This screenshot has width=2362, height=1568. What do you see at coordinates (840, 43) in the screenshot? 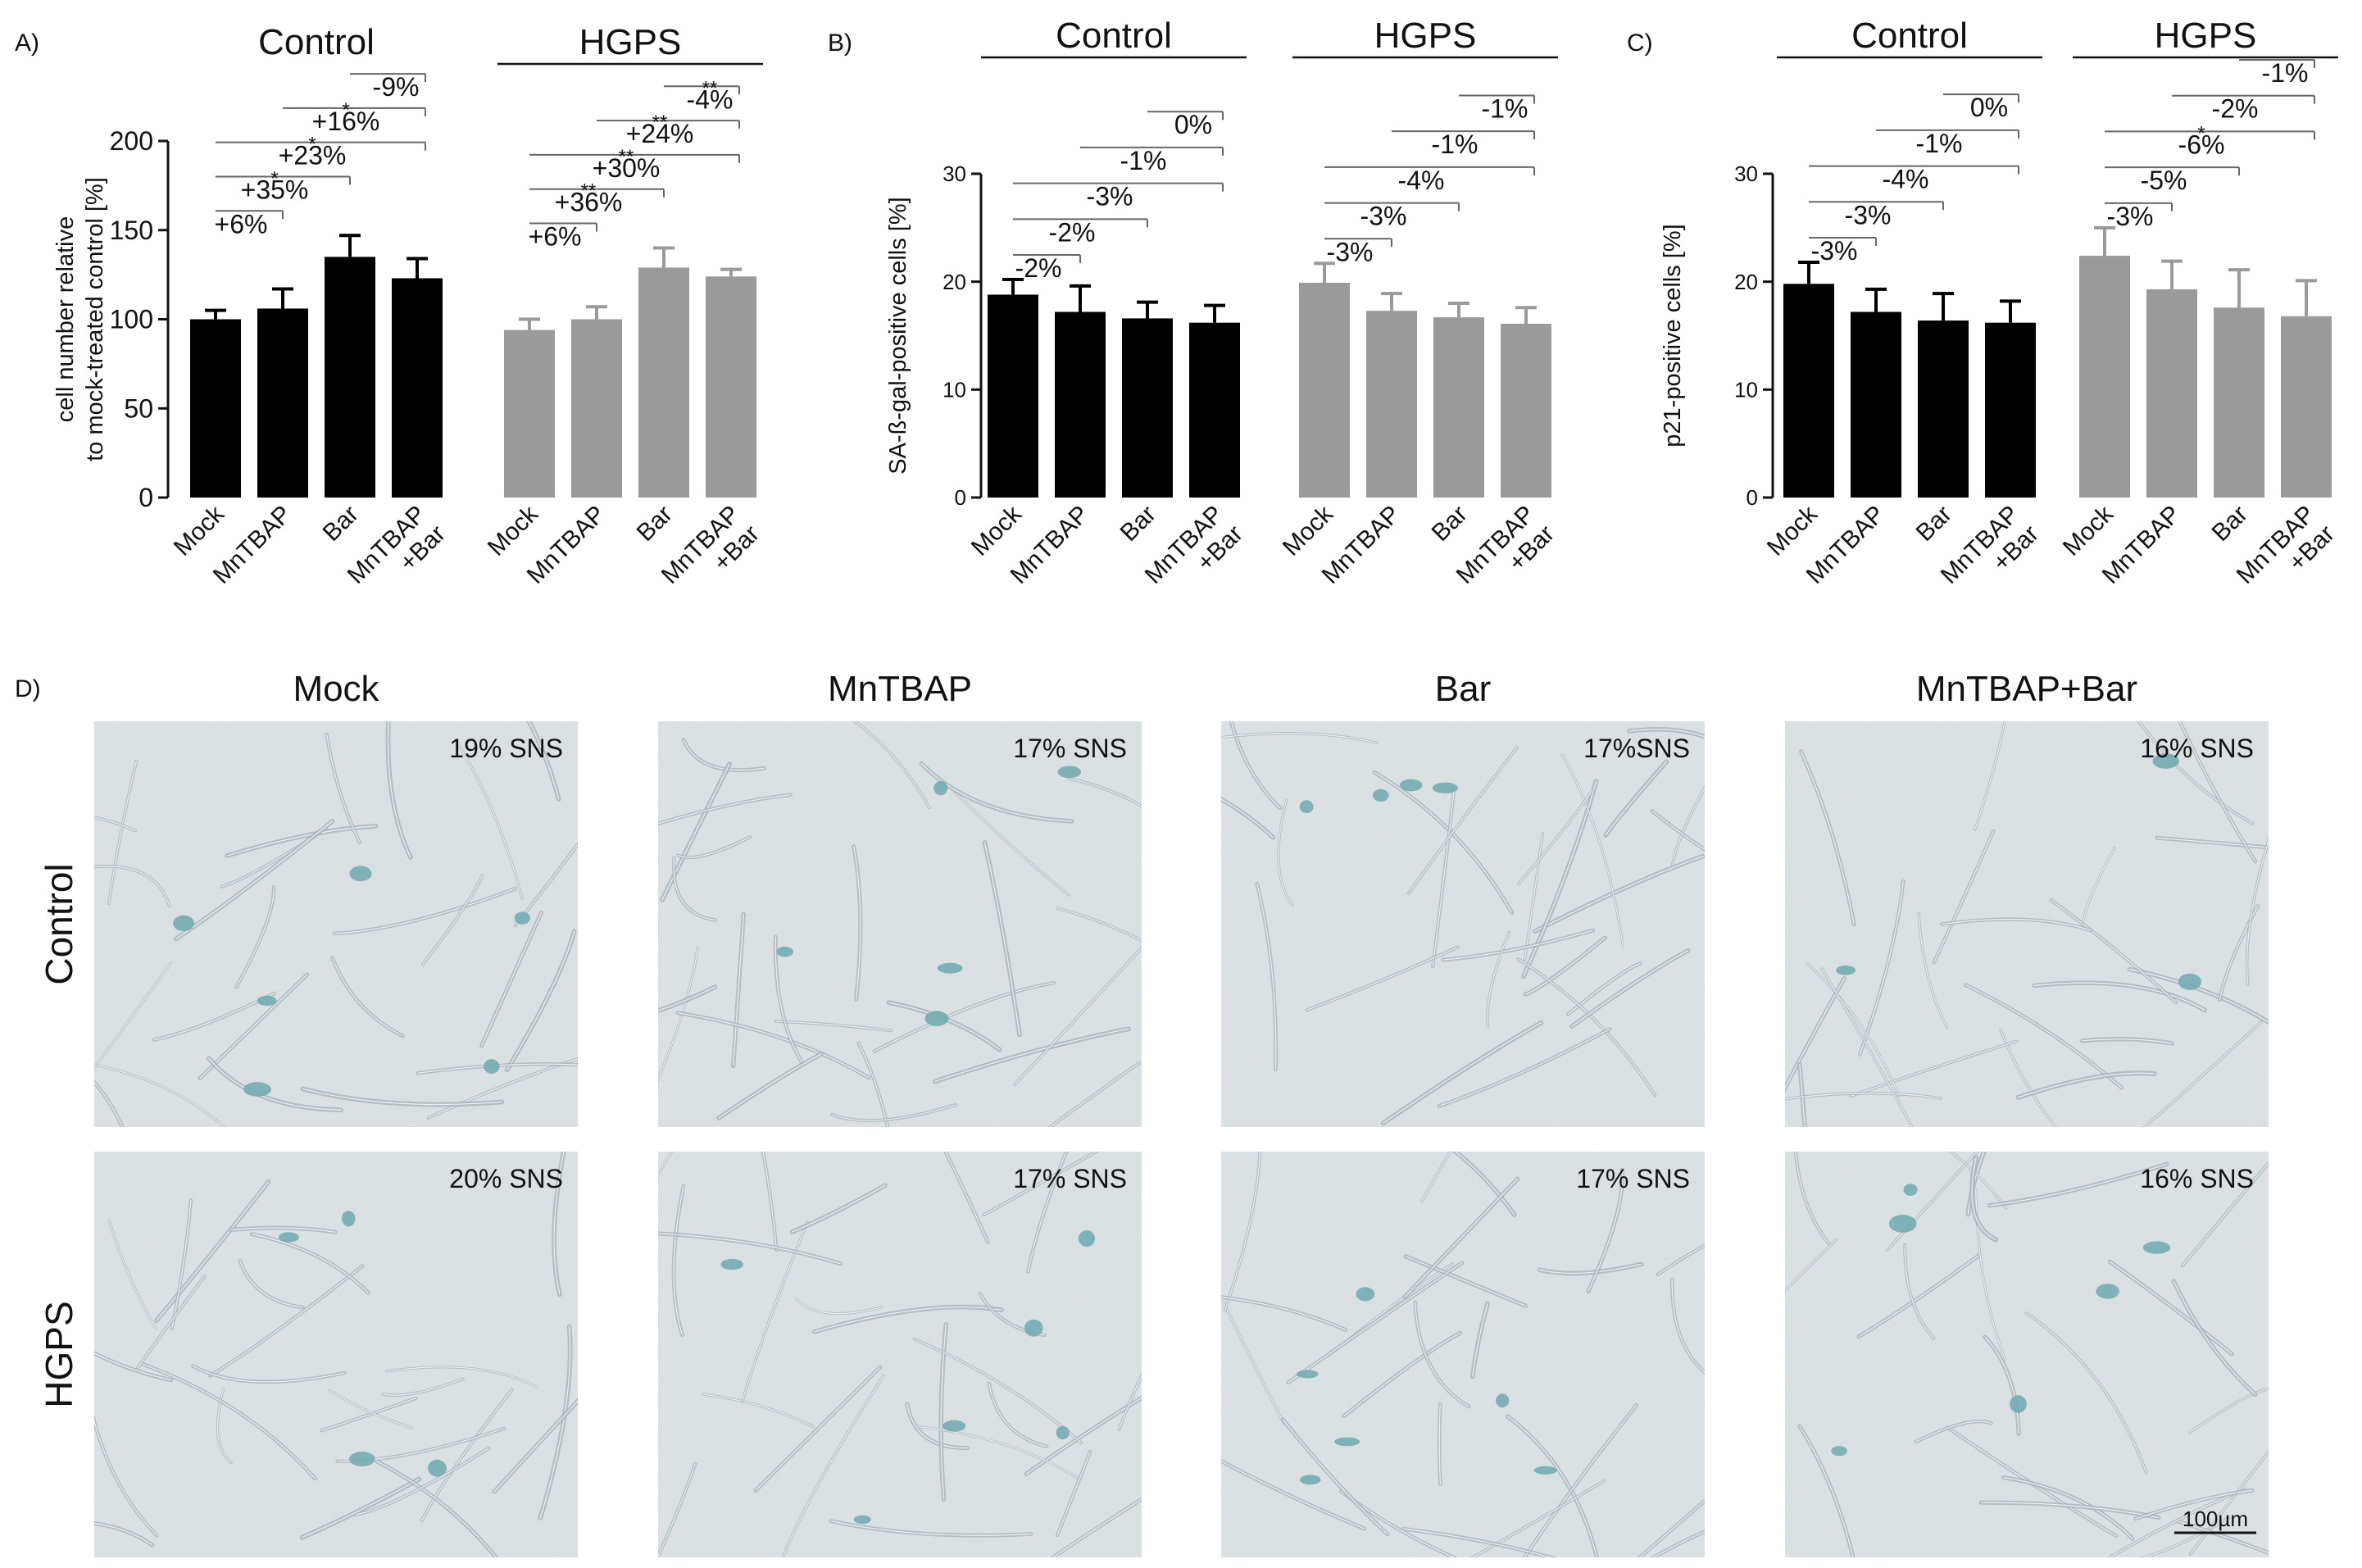
I see `panel-label-b: B)` at bounding box center [840, 43].